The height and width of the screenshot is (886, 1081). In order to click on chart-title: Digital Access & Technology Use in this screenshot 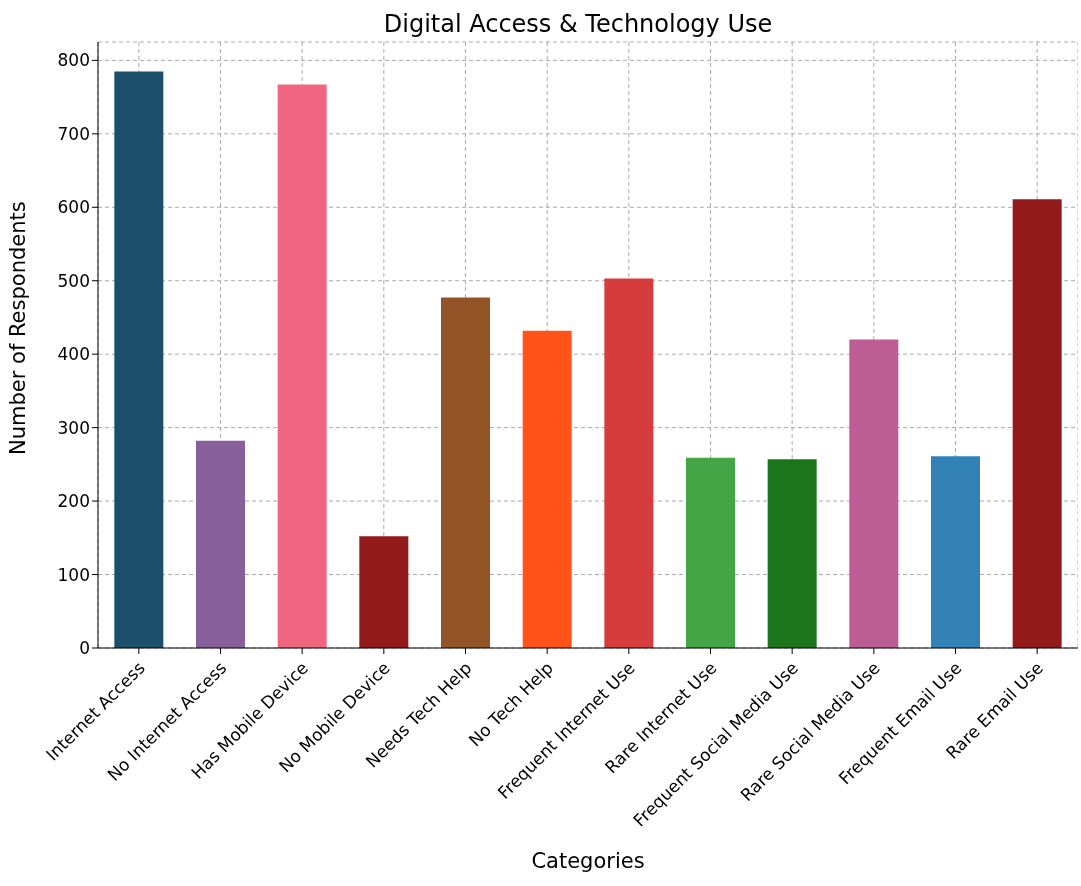, I will do `click(578, 24)`.